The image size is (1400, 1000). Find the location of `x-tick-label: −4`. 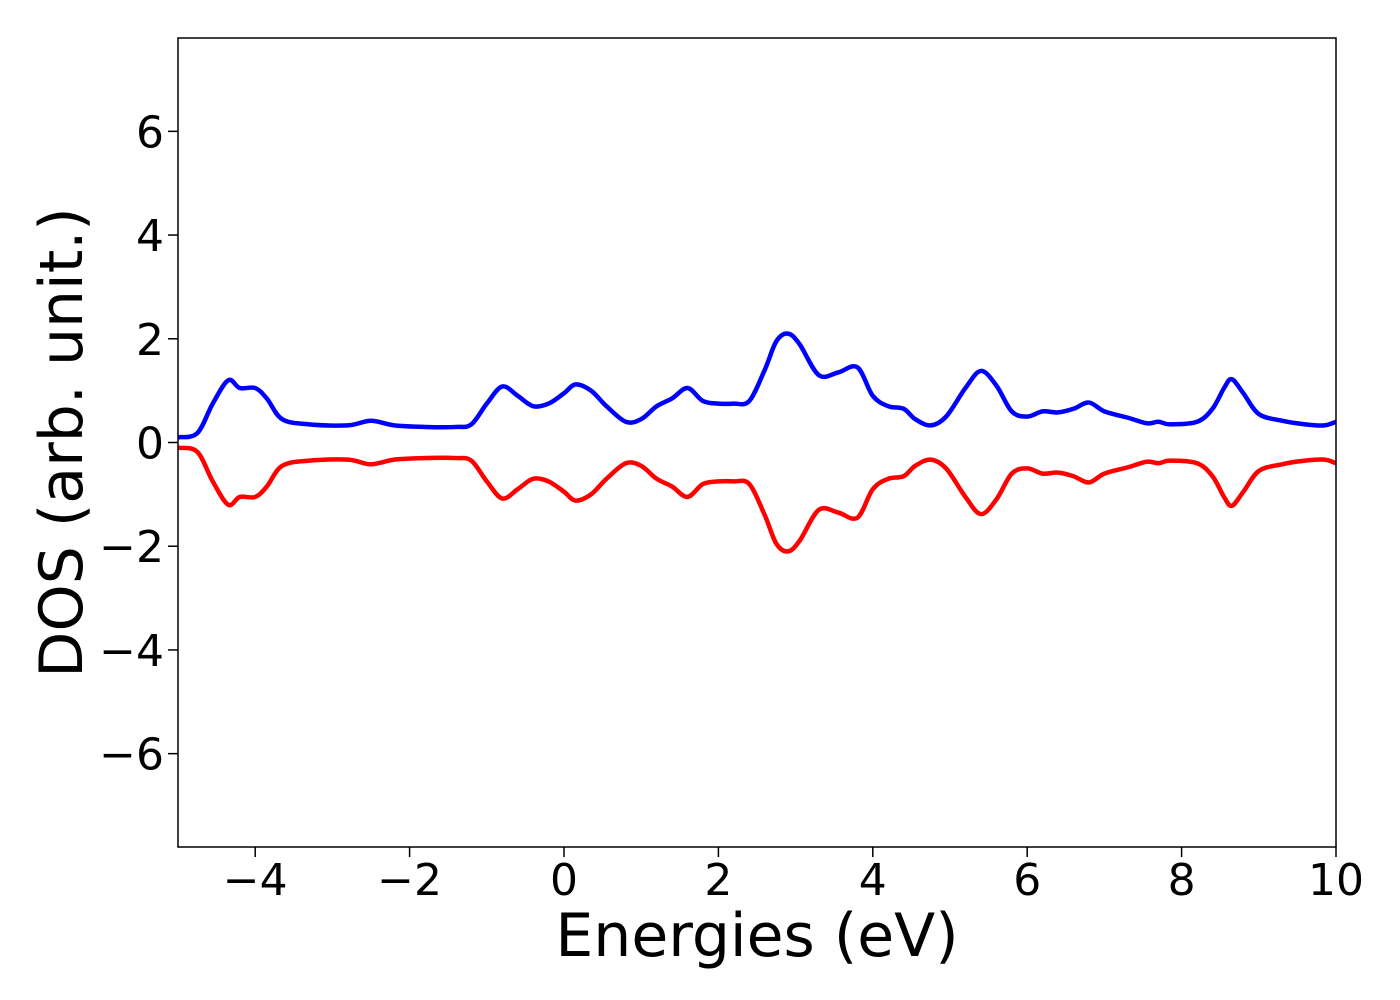

x-tick-label: −4 is located at coordinates (255, 880).